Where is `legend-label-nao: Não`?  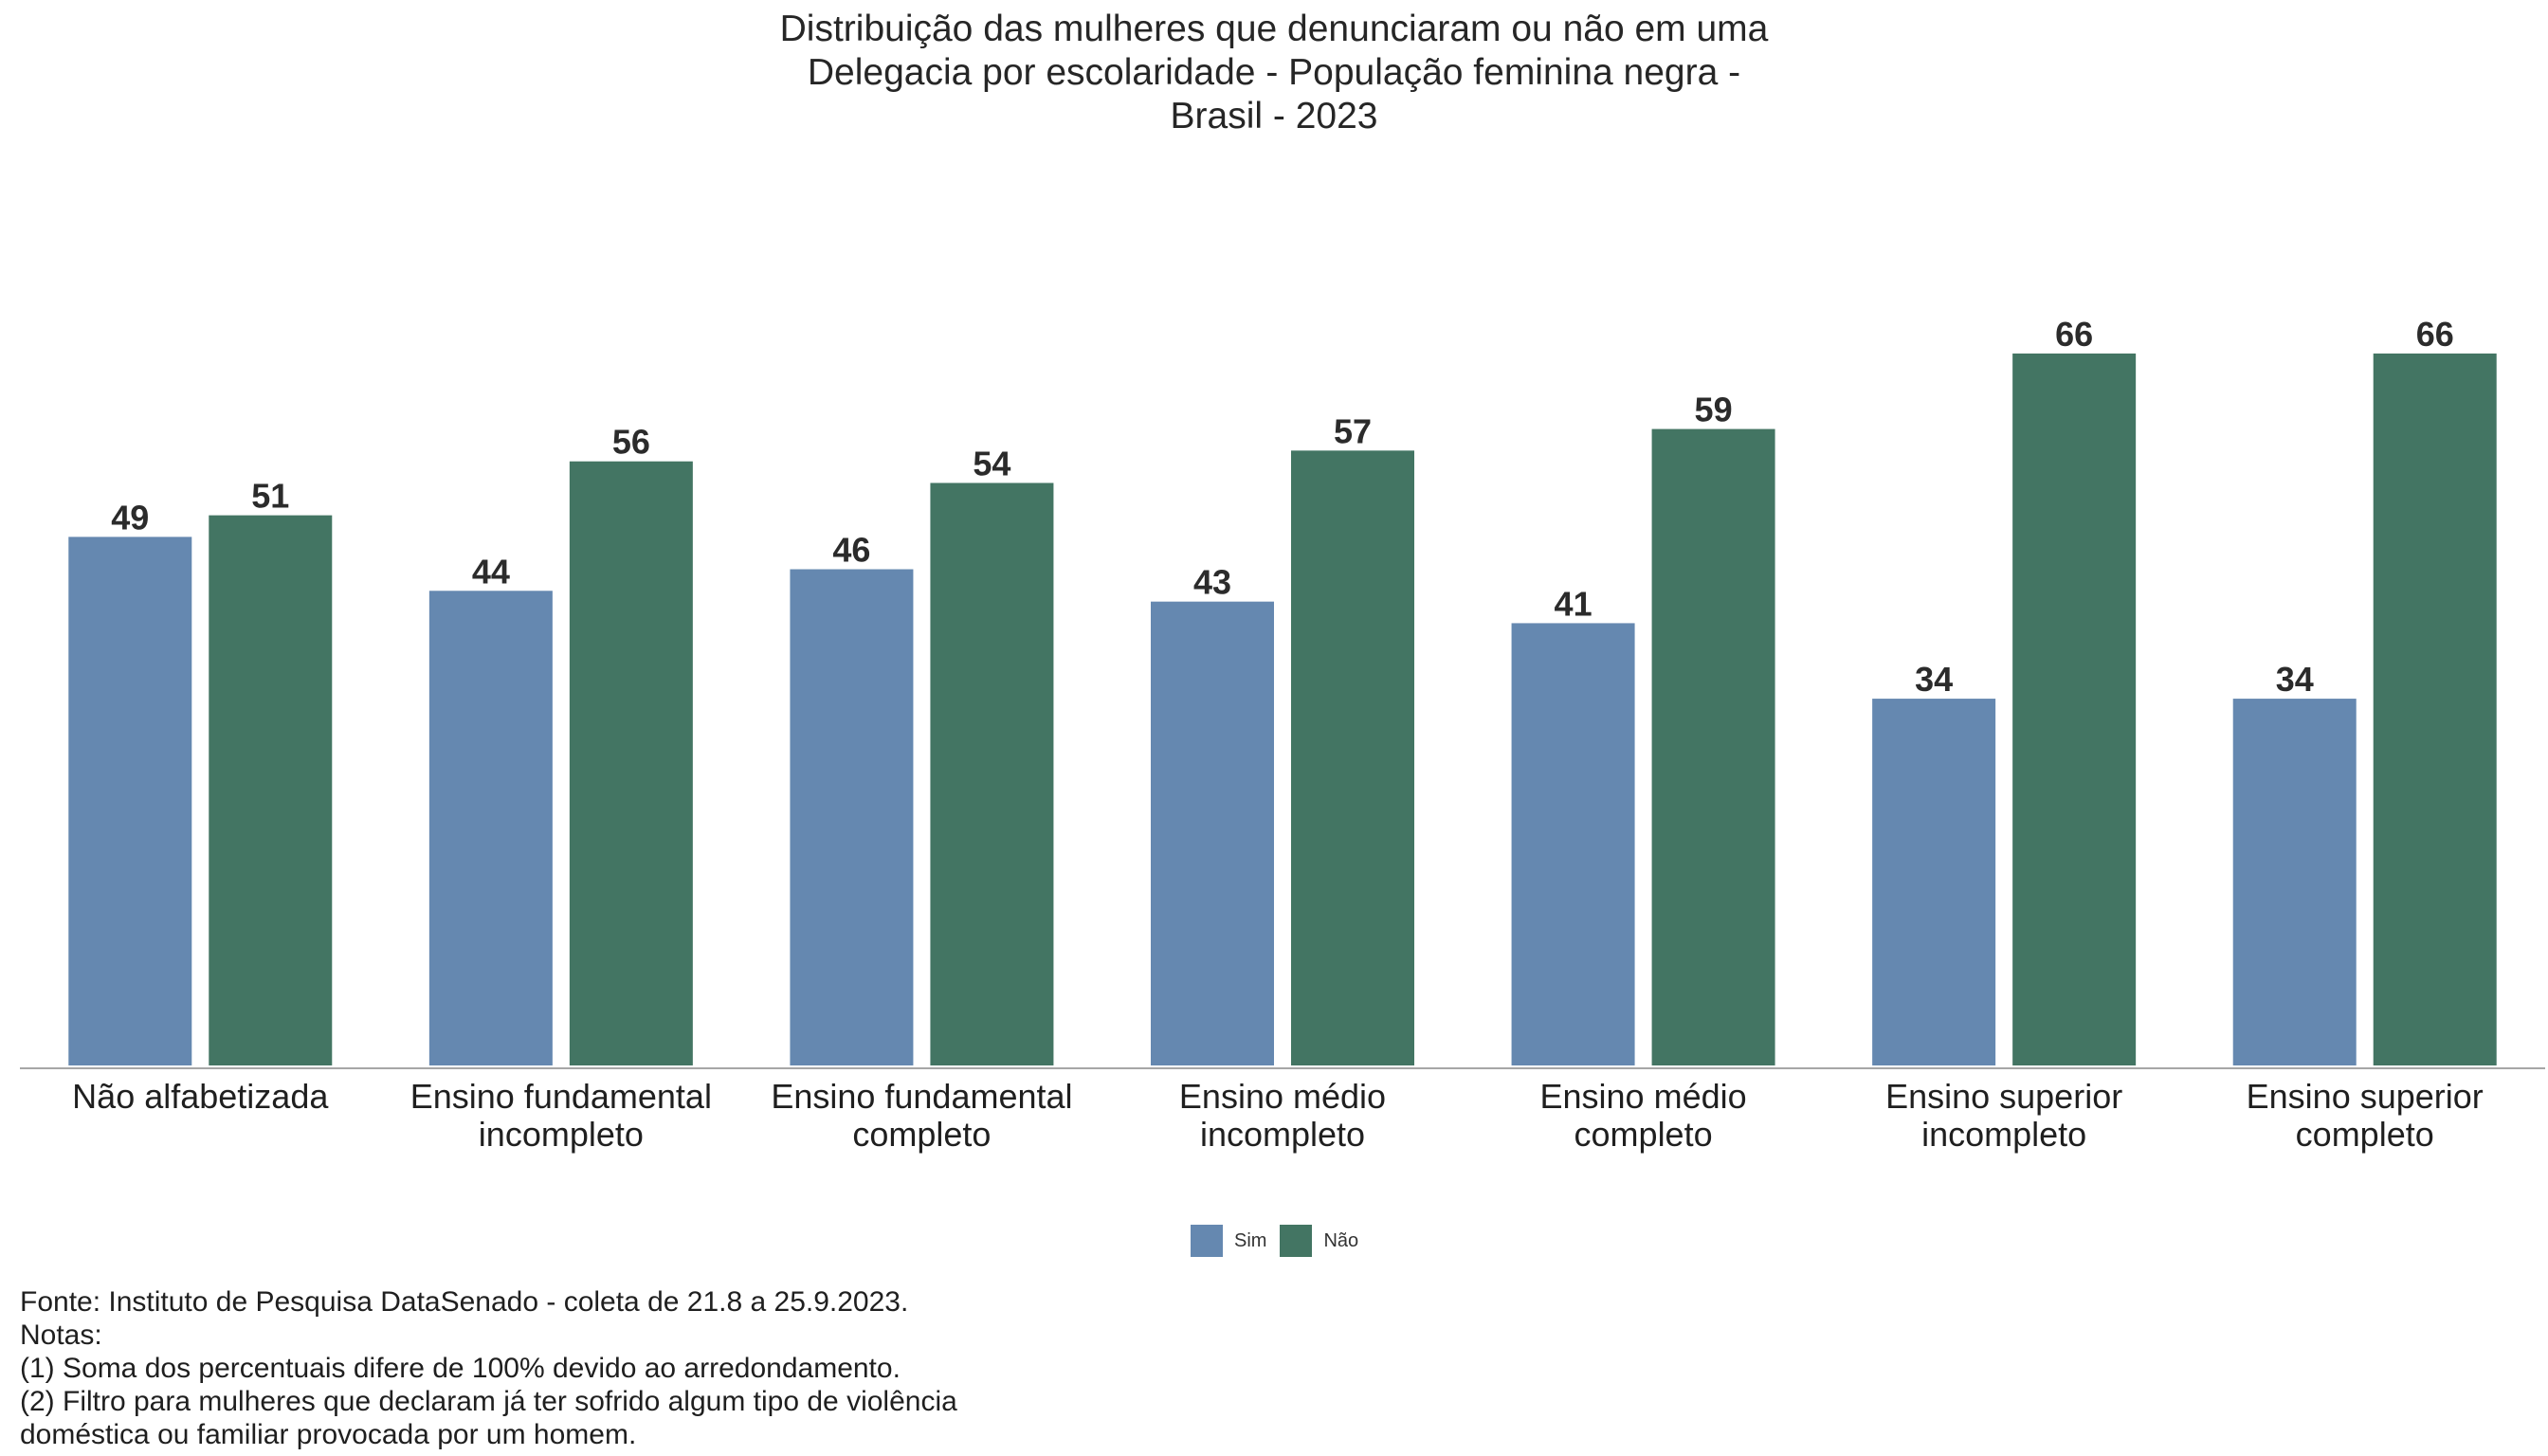
legend-label-nao: Não is located at coordinates (1341, 1240).